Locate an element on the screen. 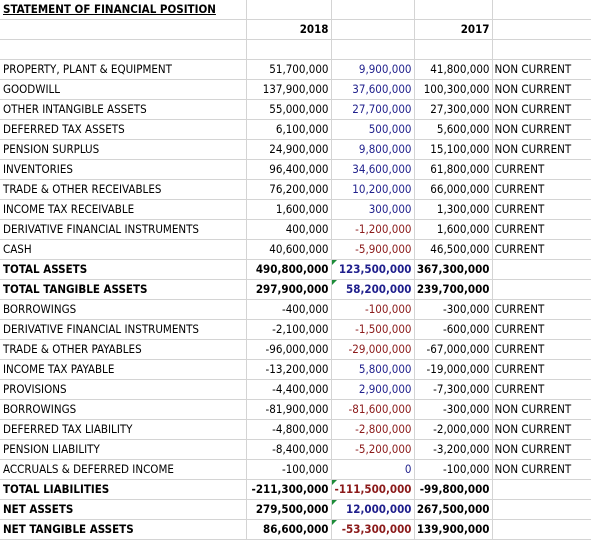 This screenshot has height=542, width=591. change-cell: 500,000 is located at coordinates (373, 129).